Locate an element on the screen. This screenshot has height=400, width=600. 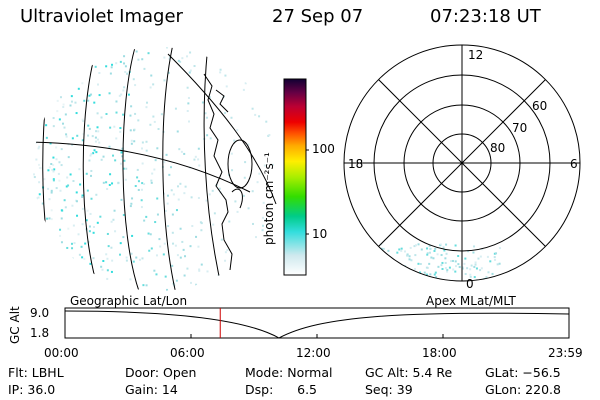
colorbar-unit-label: photon cm⁻²s⁻¹ is located at coordinates (269, 198).